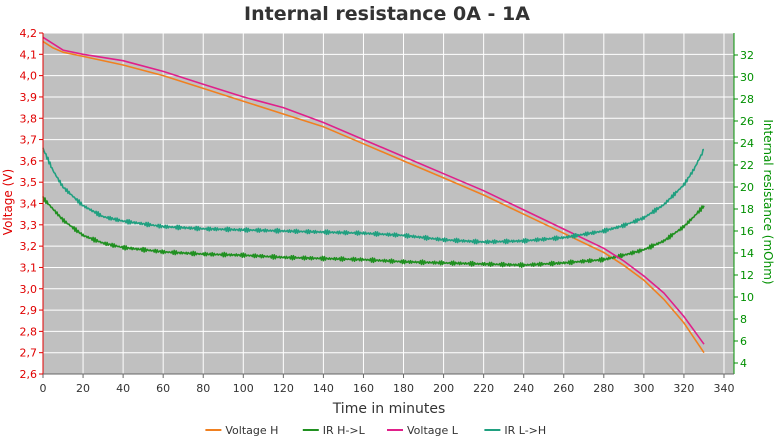 This screenshot has height=444, width=774. Describe the element at coordinates (373, 232) in the screenshot. I see `series-line-ir-h-l` at that location.